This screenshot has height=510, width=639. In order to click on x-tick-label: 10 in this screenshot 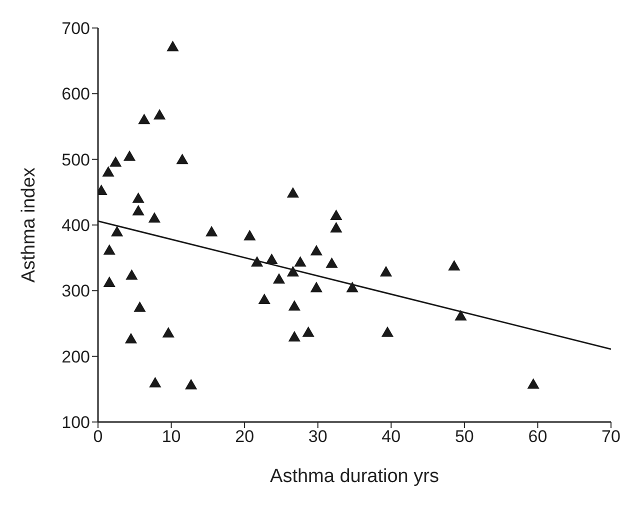, I will do `click(171, 436)`.